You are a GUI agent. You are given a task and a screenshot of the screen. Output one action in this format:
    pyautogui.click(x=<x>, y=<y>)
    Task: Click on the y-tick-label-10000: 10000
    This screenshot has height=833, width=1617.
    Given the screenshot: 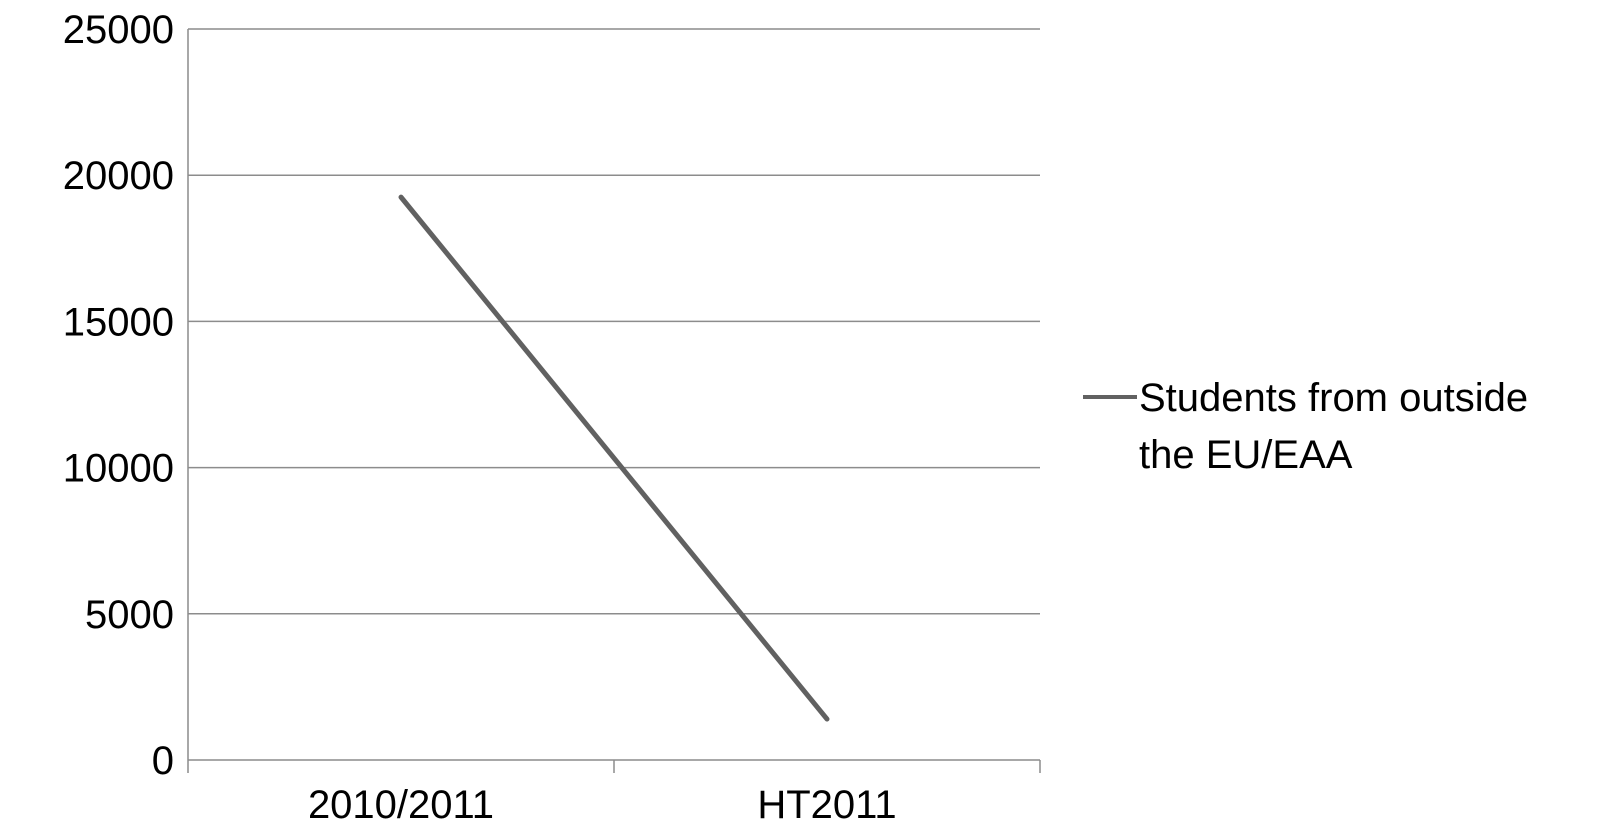 What is the action you would take?
    pyautogui.click(x=118, y=469)
    